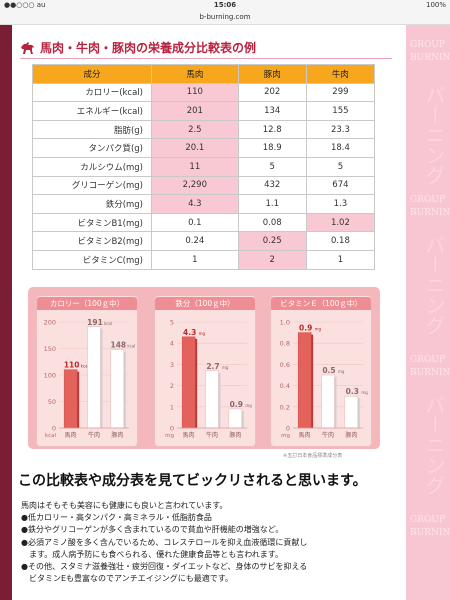 Image resolution: width=450 pixels, height=600 pixels. What do you see at coordinates (285, 323) in the screenshot?
I see `tick-label: 1.0` at bounding box center [285, 323].